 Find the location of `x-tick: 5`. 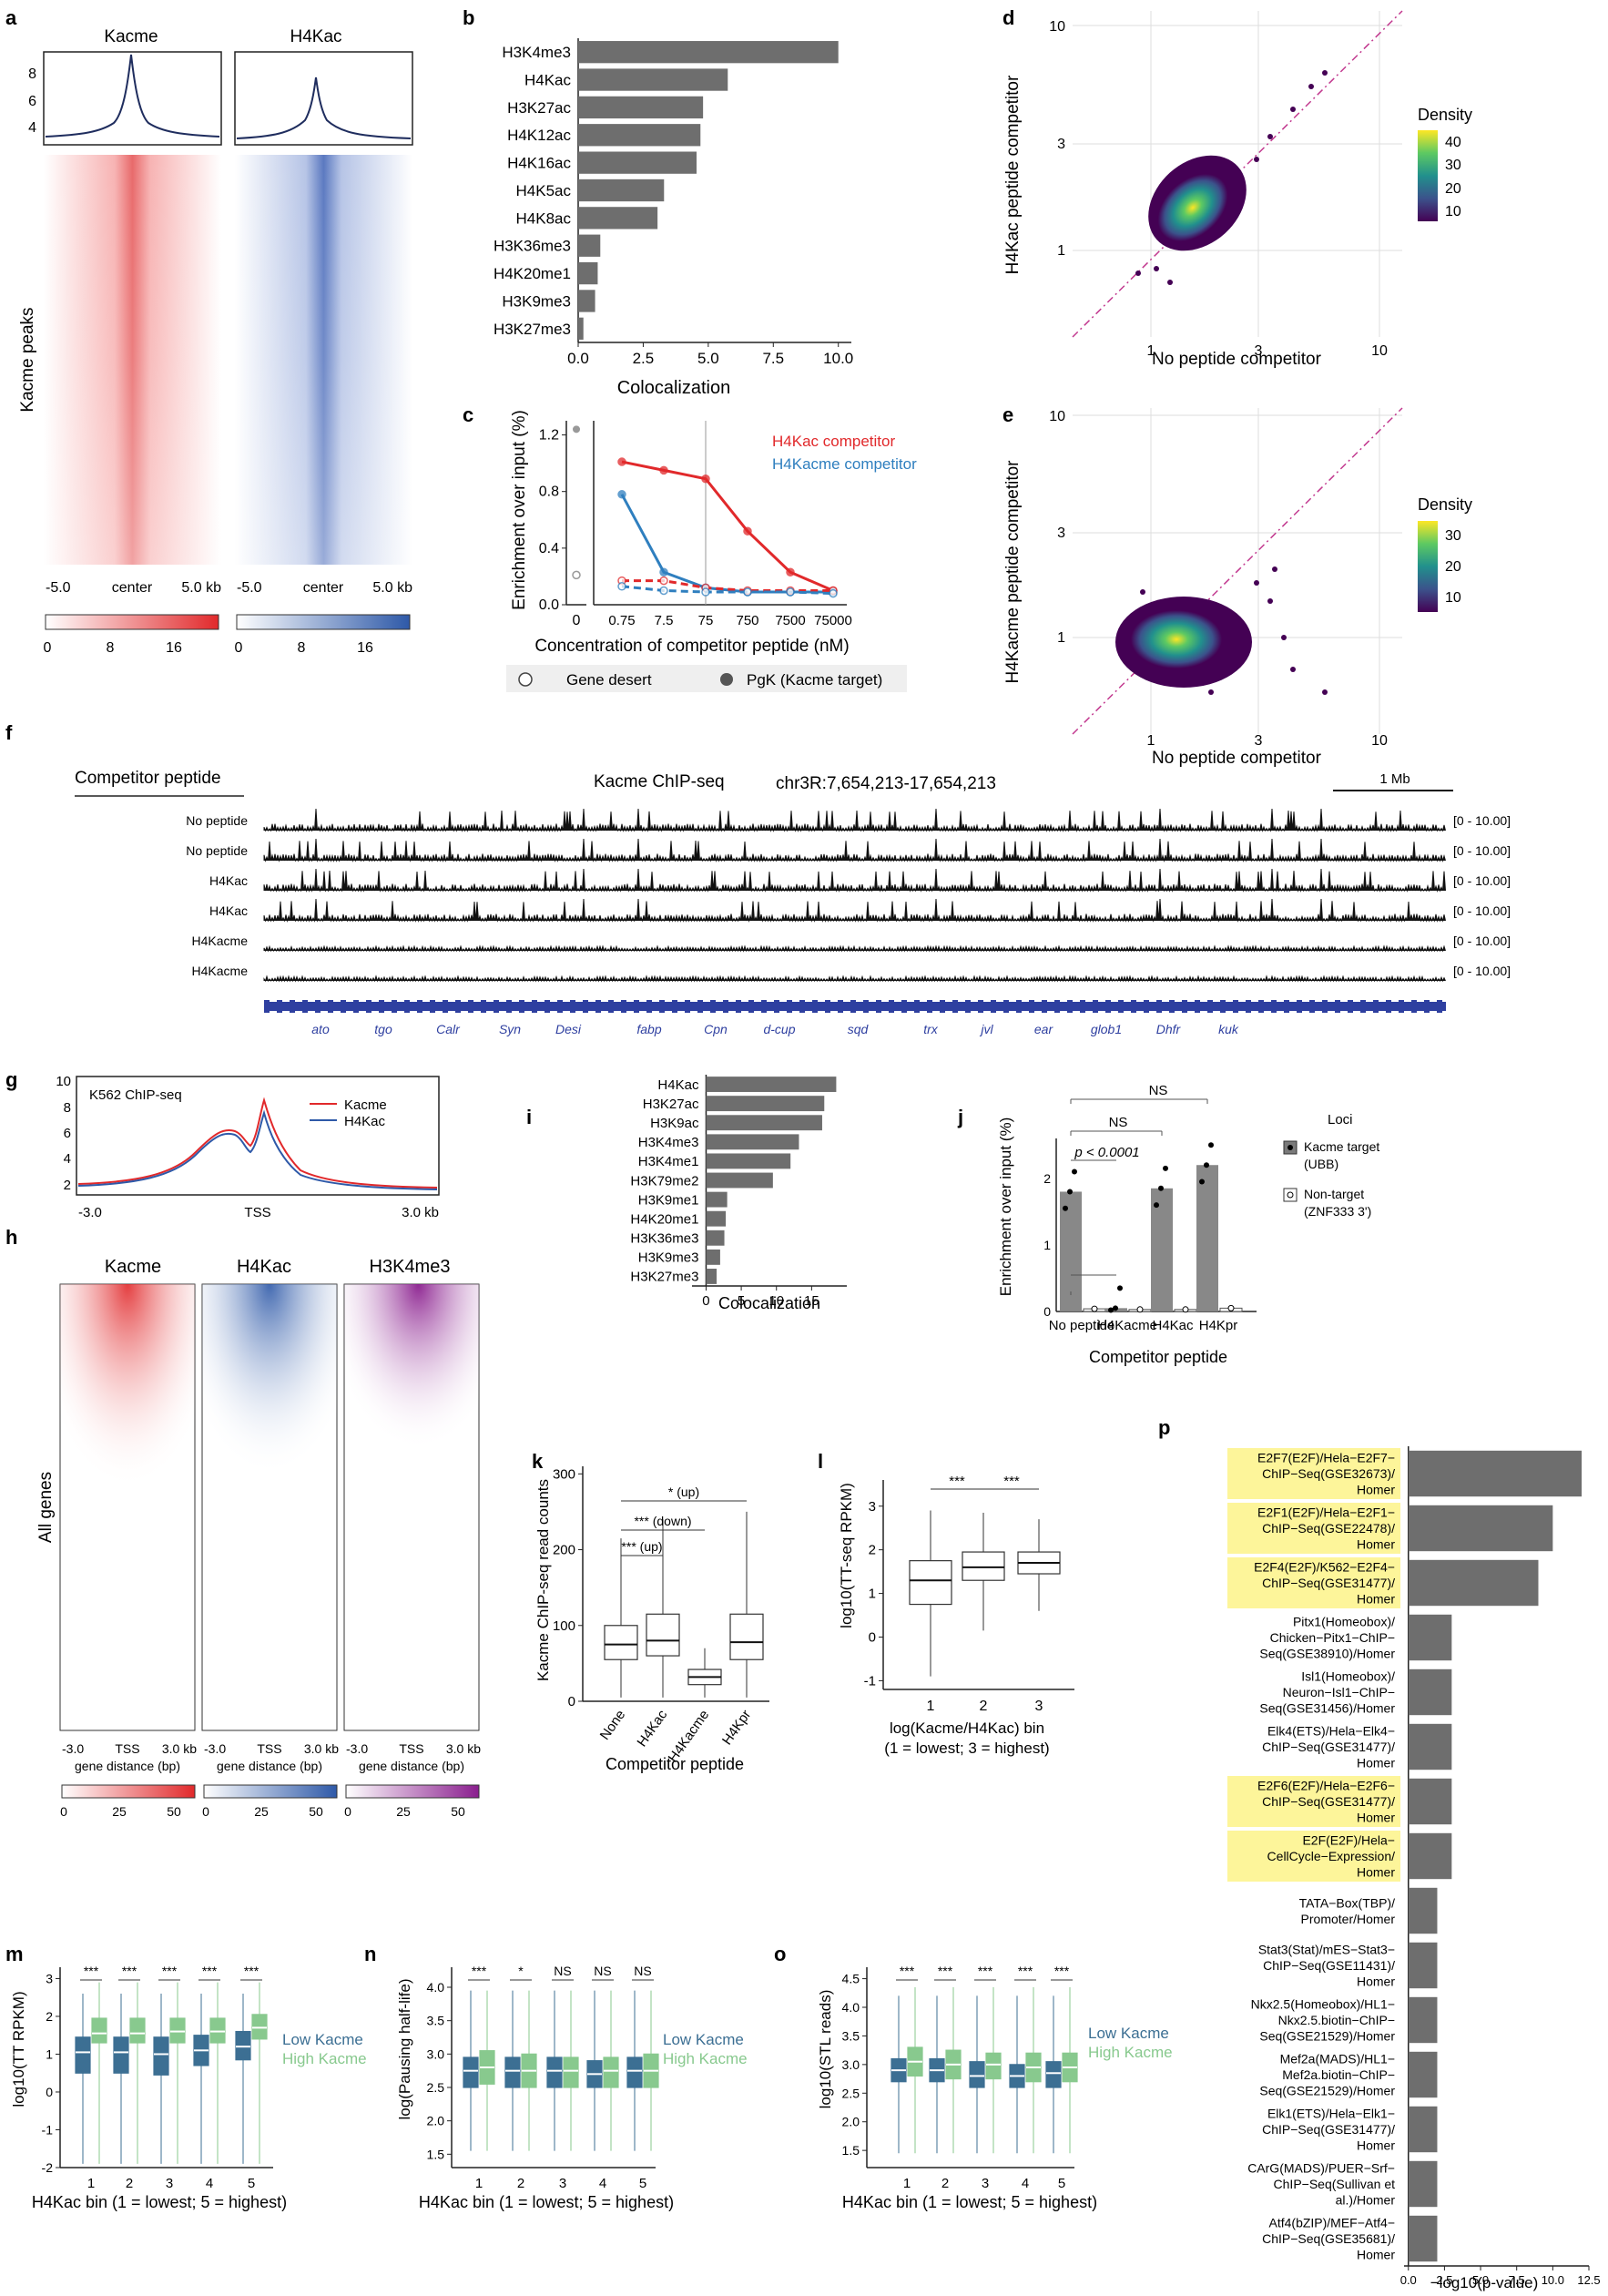

x-tick: 5 is located at coordinates (741, 1301).